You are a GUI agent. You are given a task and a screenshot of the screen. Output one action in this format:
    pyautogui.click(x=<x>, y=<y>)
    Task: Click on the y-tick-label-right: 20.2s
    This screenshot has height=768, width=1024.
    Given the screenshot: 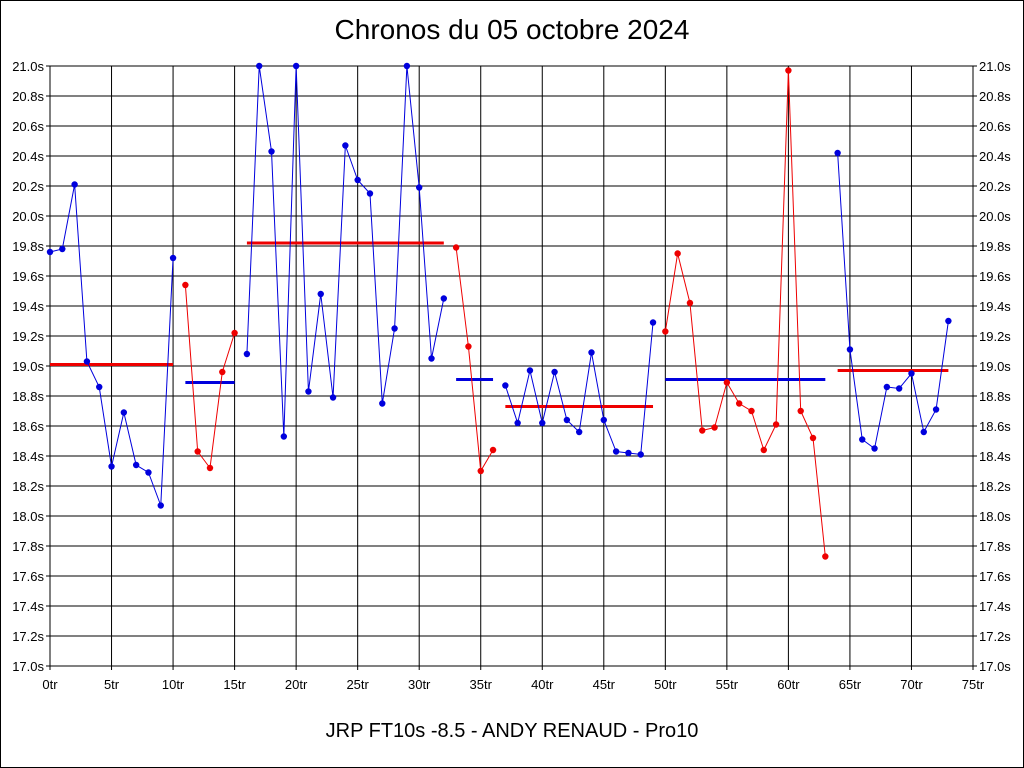 What is the action you would take?
    pyautogui.click(x=995, y=186)
    